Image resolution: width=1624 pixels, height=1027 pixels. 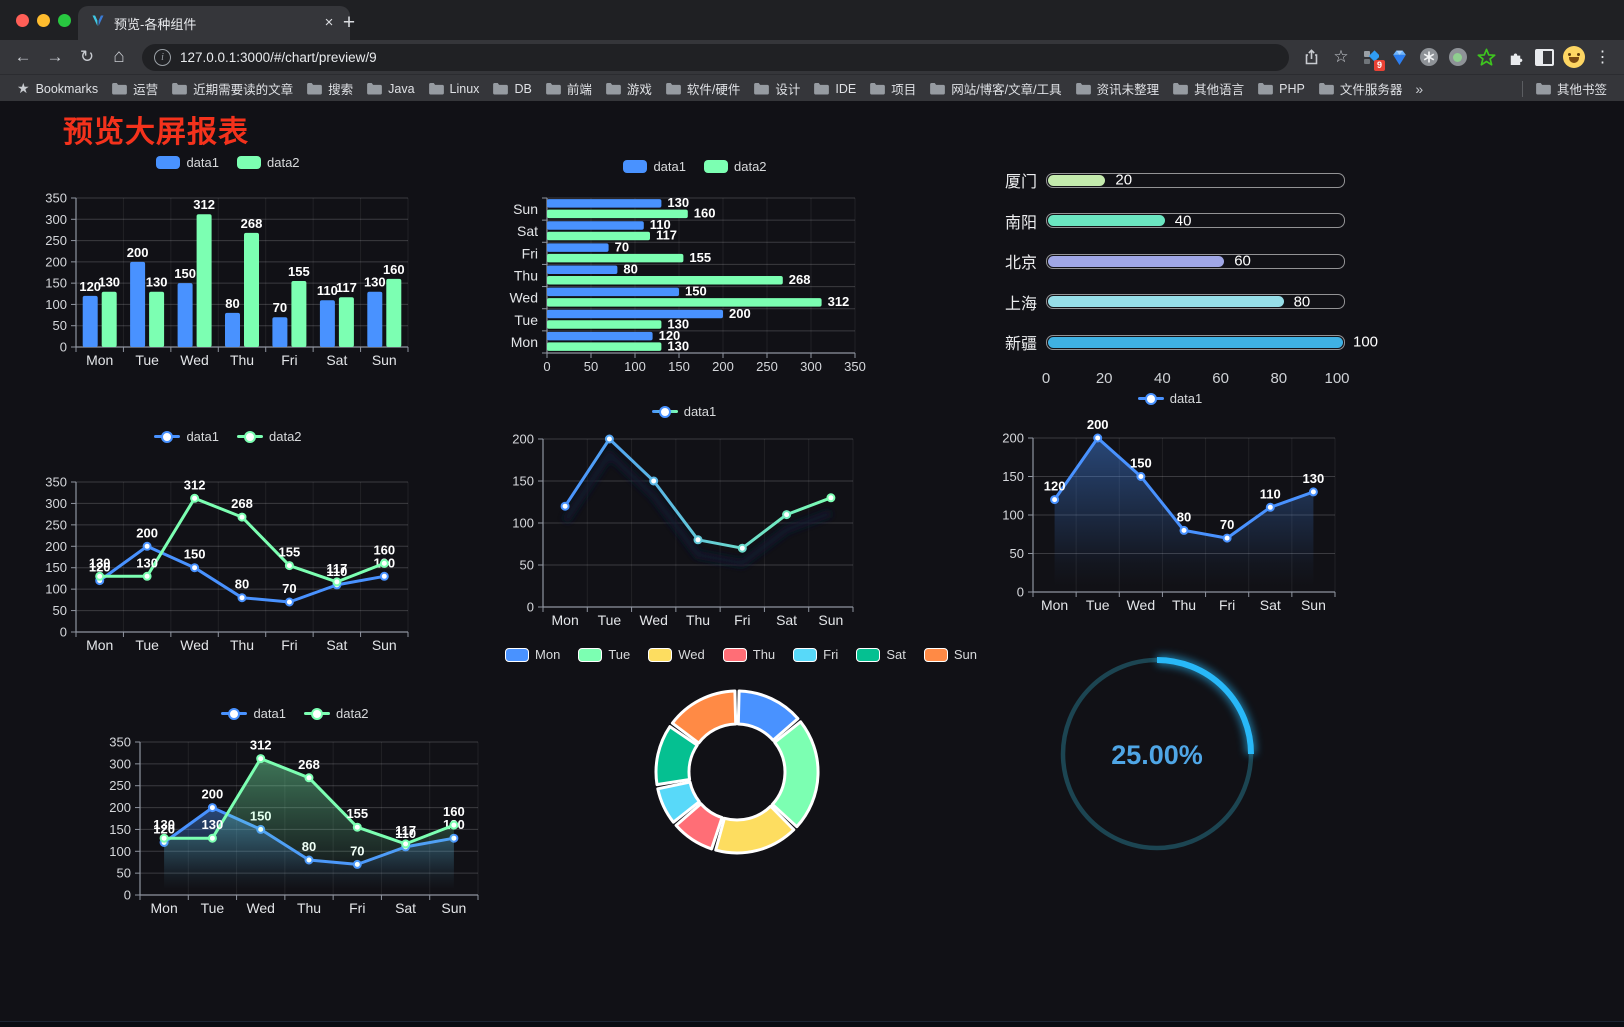 What do you see at coordinates (87, 56) in the screenshot?
I see `reload-button: ↻` at bounding box center [87, 56].